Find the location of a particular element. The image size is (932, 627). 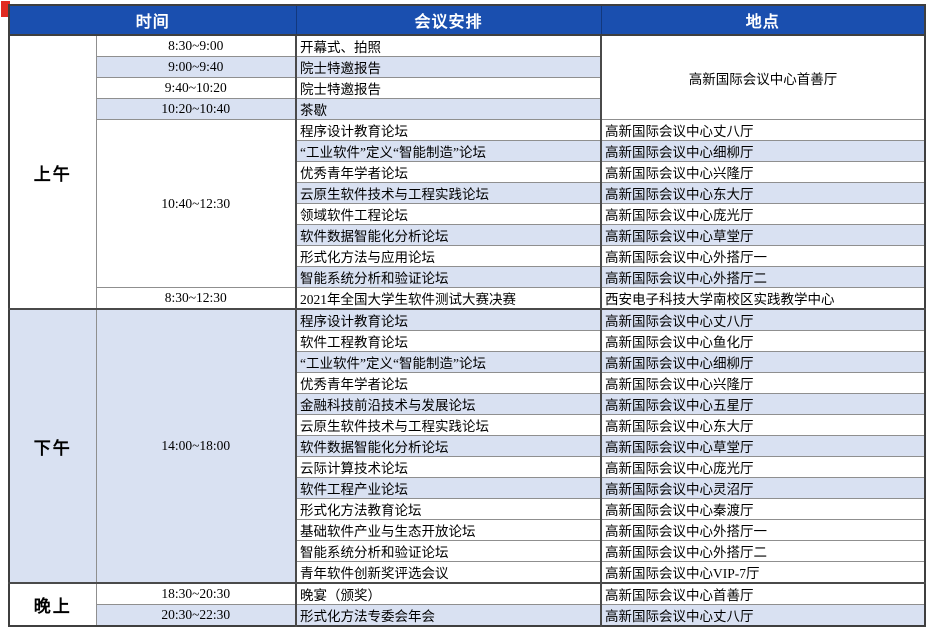

table-row: 形式化方法教育论坛 高新国际会议中心秦渡厅 is located at coordinates (467, 509).